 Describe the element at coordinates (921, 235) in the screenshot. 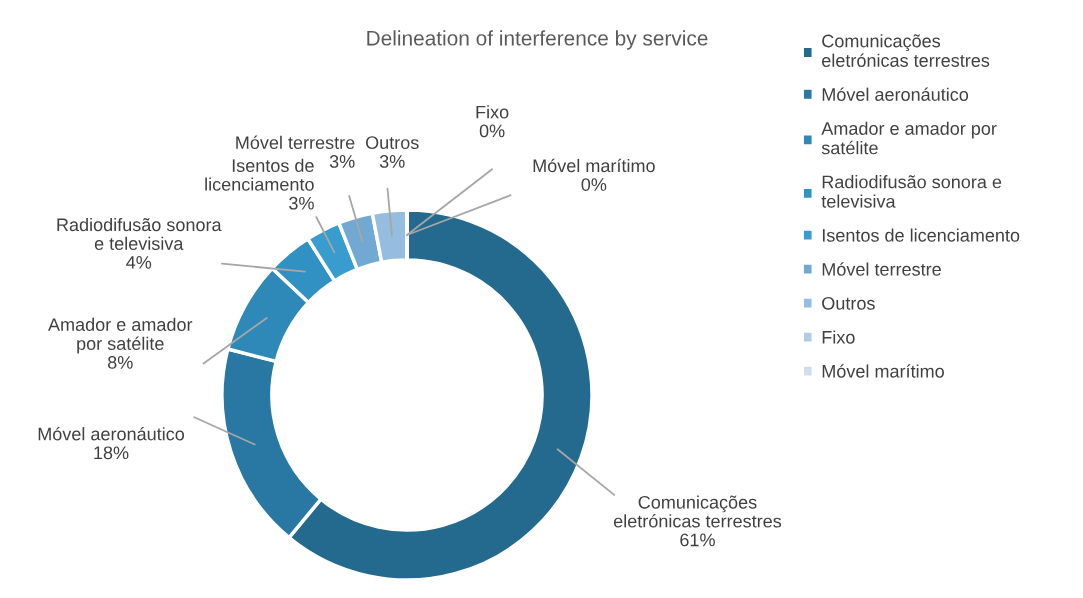

I see `legend-label: Isentos de licenciamento` at that location.